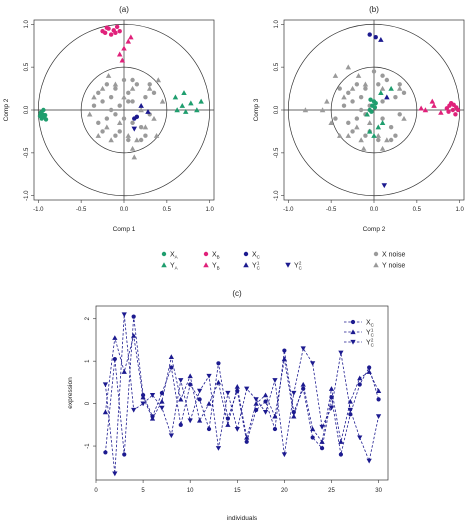  I want to click on legend-label-yc1: YC1, so click(370, 333).